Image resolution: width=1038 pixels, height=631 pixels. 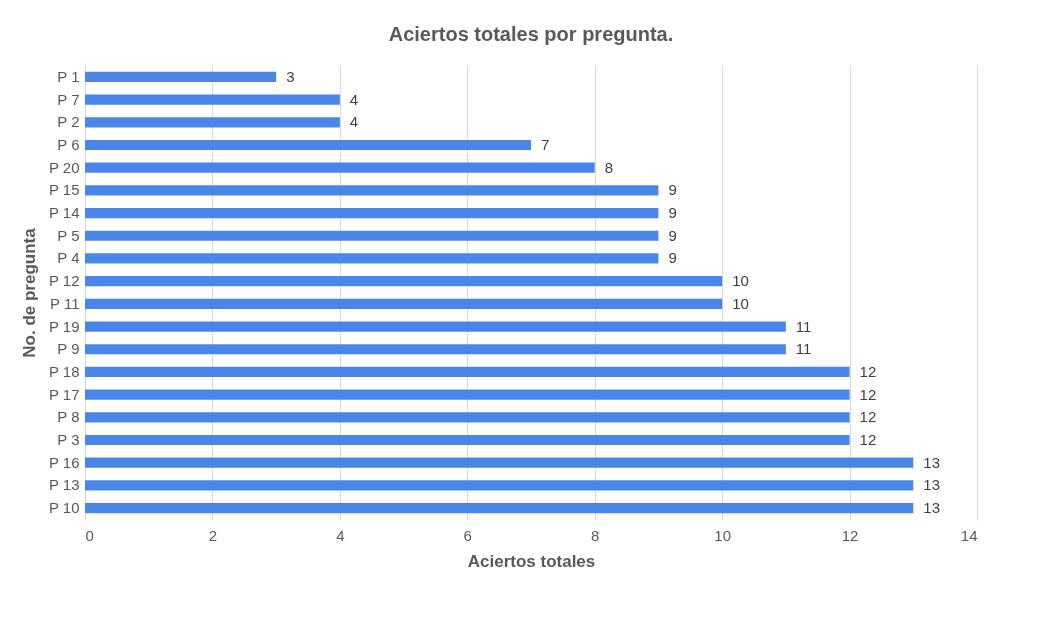 I want to click on x-tick-label: 8, so click(x=595, y=535).